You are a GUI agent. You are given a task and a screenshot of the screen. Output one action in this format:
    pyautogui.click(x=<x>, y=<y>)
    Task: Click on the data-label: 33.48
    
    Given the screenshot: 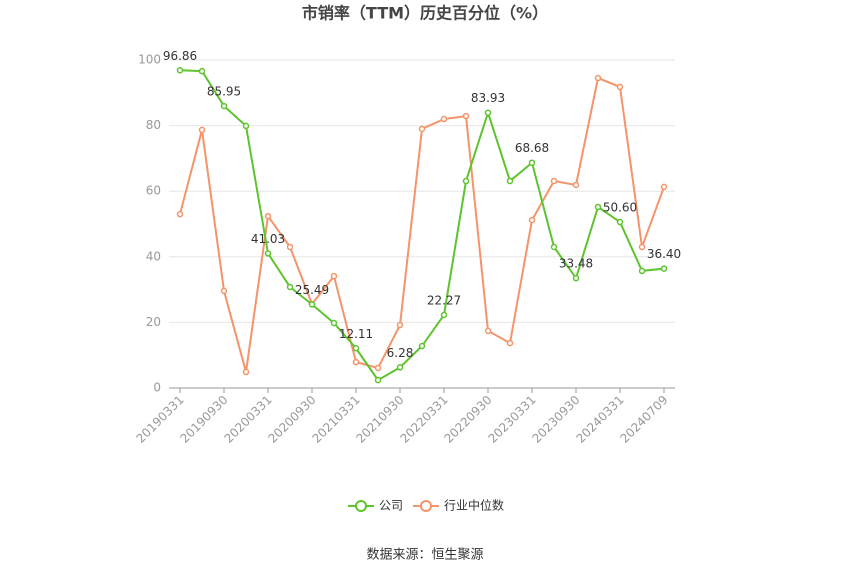 What is the action you would take?
    pyautogui.click(x=576, y=264)
    